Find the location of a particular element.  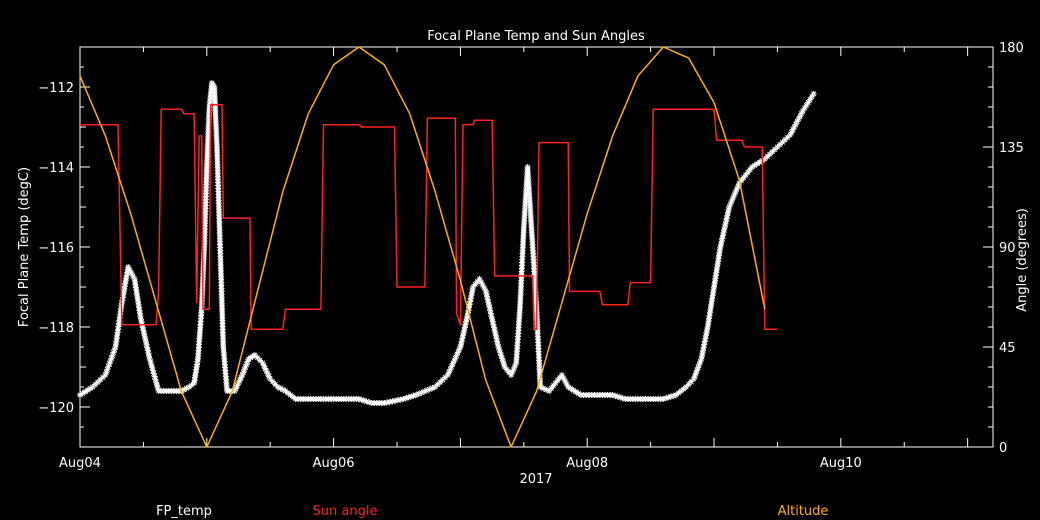

y-left-tick-label: −114 is located at coordinates (56, 168).